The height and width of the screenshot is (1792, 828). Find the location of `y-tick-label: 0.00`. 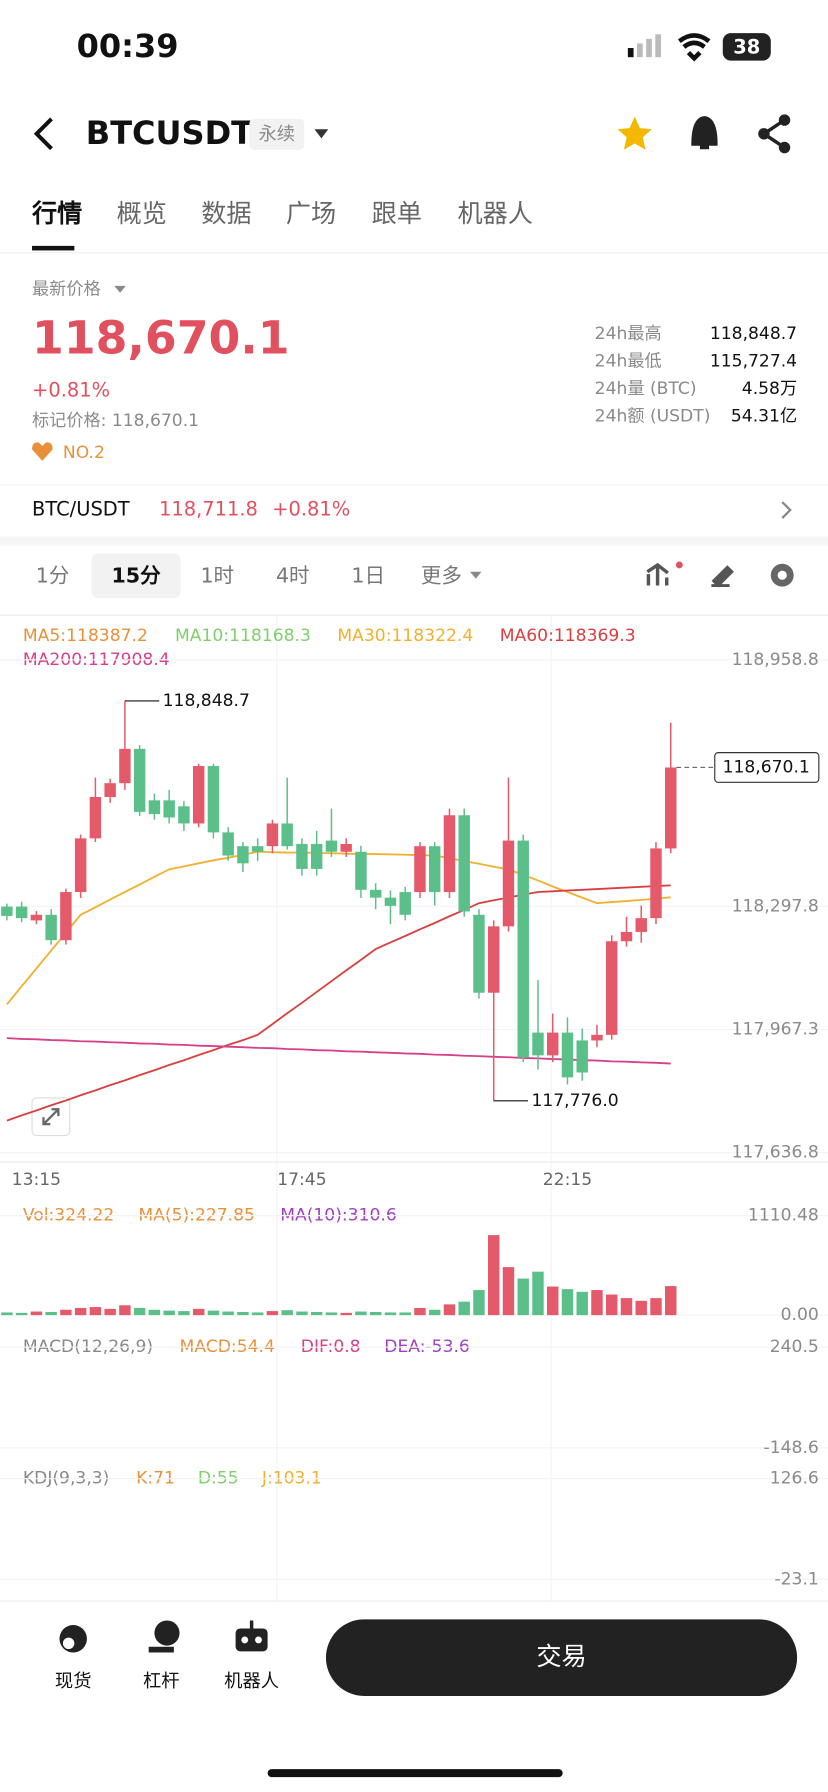

y-tick-label: 0.00 is located at coordinates (800, 1315).